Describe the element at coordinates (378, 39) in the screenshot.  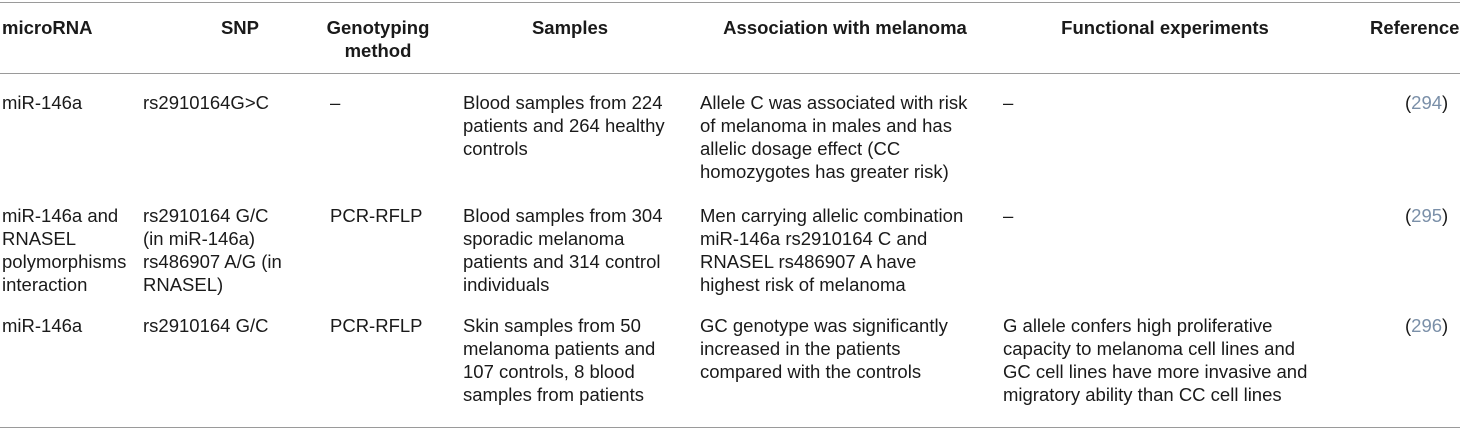
I see `header-genotyping-method: Genotyping method` at that location.